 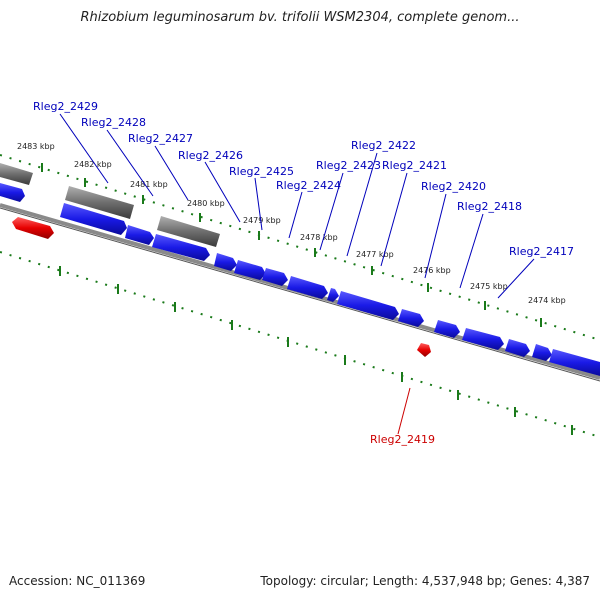 What do you see at coordinates (77, 581) in the screenshot?
I see `accession-text: Accession: NC_011369` at bounding box center [77, 581].